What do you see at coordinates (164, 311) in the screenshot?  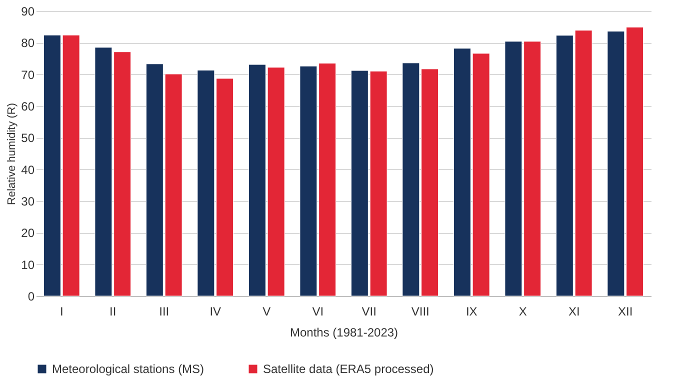 I see `x-tick-label: III` at bounding box center [164, 311].